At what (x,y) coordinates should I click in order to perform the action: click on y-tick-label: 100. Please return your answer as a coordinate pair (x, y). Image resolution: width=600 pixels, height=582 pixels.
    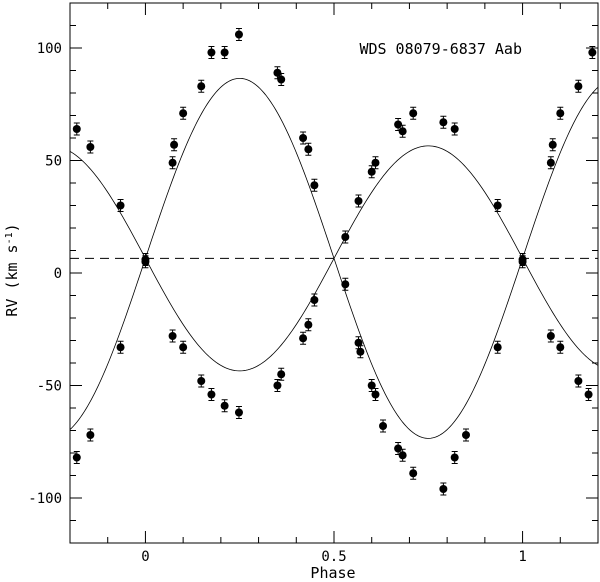
    Looking at the image, I should click on (49, 49).